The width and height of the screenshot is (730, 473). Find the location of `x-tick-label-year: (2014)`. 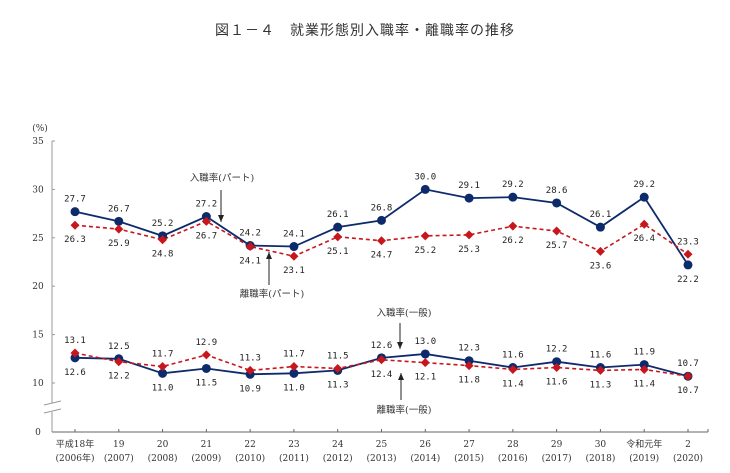

x-tick-label-year: (2014) is located at coordinates (425, 458).